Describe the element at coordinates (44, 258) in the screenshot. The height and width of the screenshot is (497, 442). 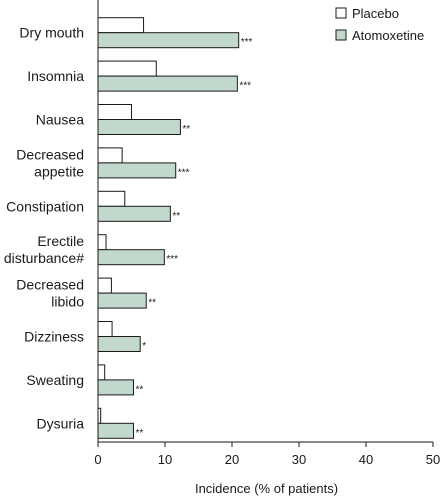
I see `category-label-line: disturbance#` at that location.